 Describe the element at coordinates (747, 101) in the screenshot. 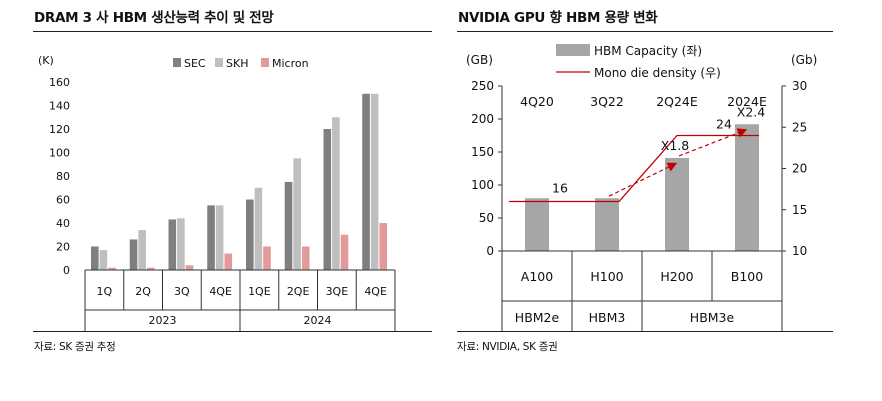

I see `period-label: 2024E` at that location.